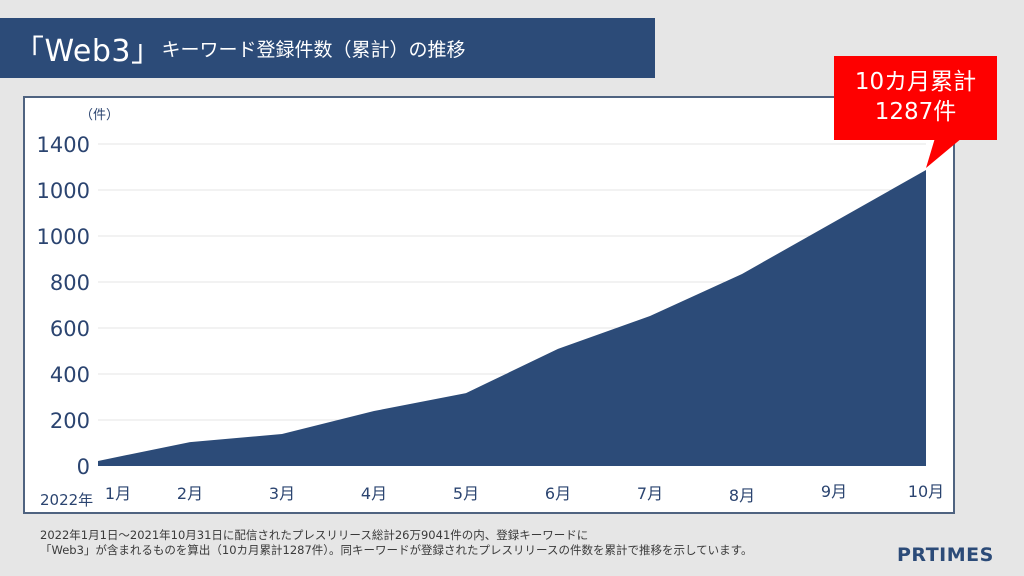 The height and width of the screenshot is (576, 1024). Describe the element at coordinates (945, 555) in the screenshot. I see `prtimes-logo: PRTIMES` at that location.